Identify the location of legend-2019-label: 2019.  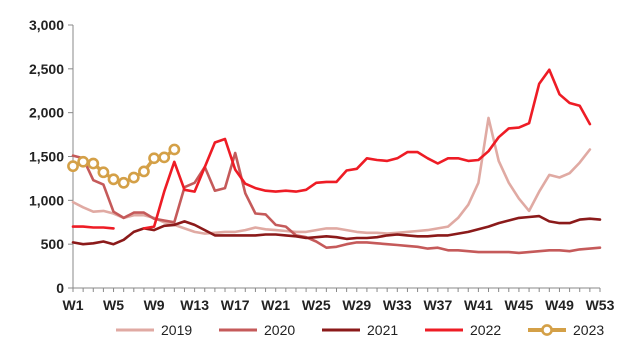
(176, 330).